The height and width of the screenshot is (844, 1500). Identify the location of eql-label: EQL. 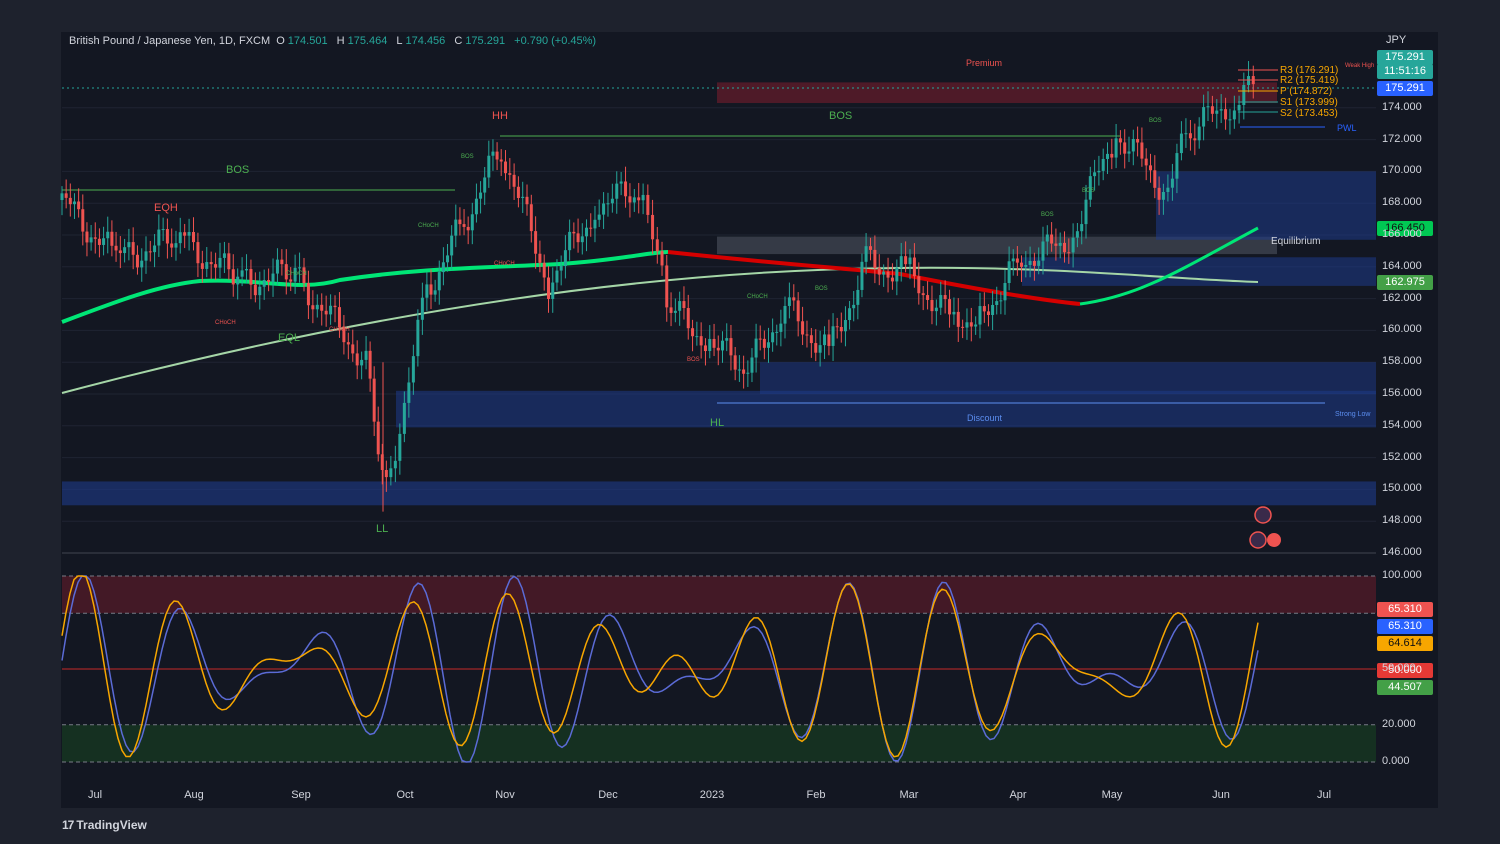
(289, 338).